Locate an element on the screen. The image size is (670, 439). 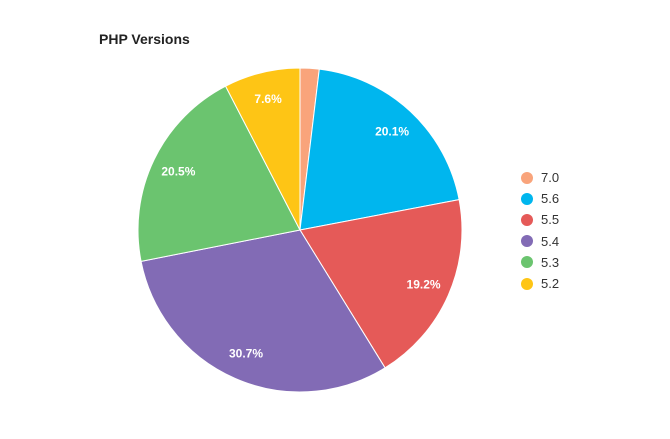
legend-label: 5.6 is located at coordinates (550, 199).